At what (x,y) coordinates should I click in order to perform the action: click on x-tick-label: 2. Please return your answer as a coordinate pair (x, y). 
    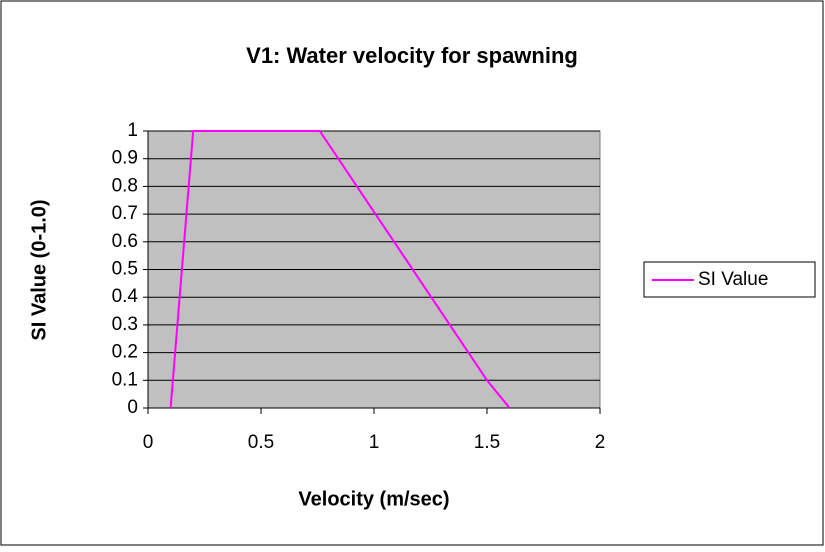
    Looking at the image, I should click on (600, 442).